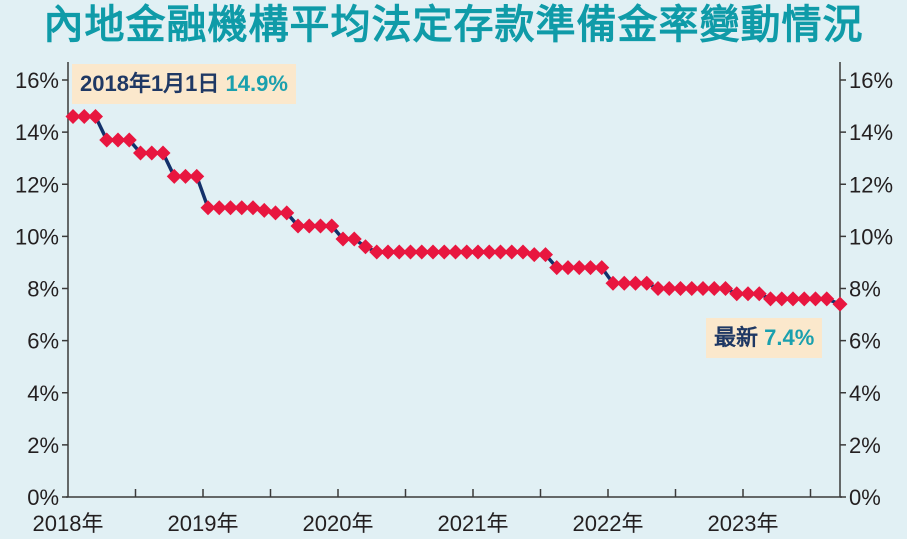 This screenshot has height=539, width=907. Describe the element at coordinates (150, 83) in the screenshot. I see `start-callout-label: 2018年1月1日` at that location.